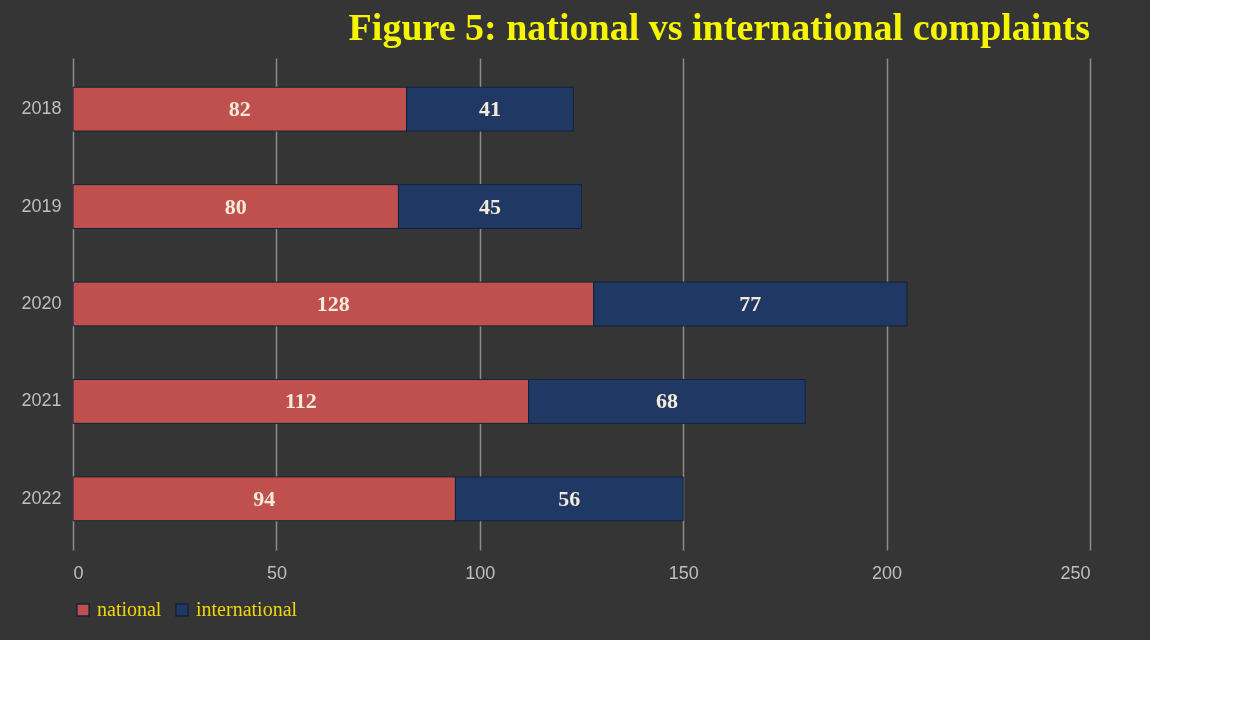  I want to click on legend-label: national, so click(129, 609).